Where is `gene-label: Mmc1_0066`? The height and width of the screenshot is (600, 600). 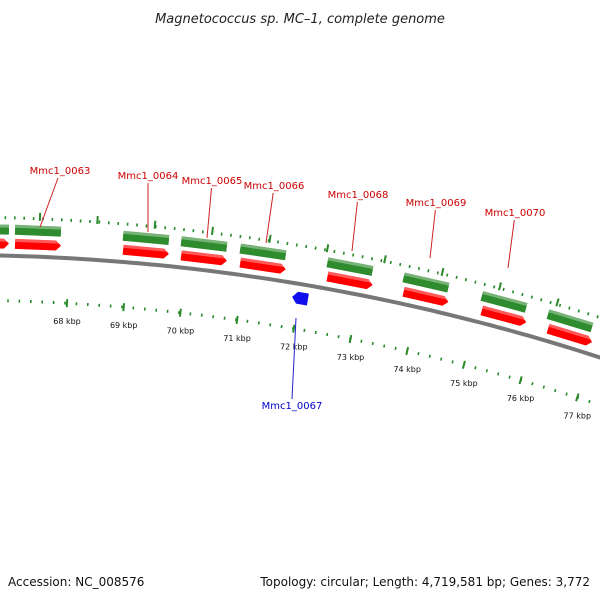 gene-label: Mmc1_0066 is located at coordinates (274, 186).